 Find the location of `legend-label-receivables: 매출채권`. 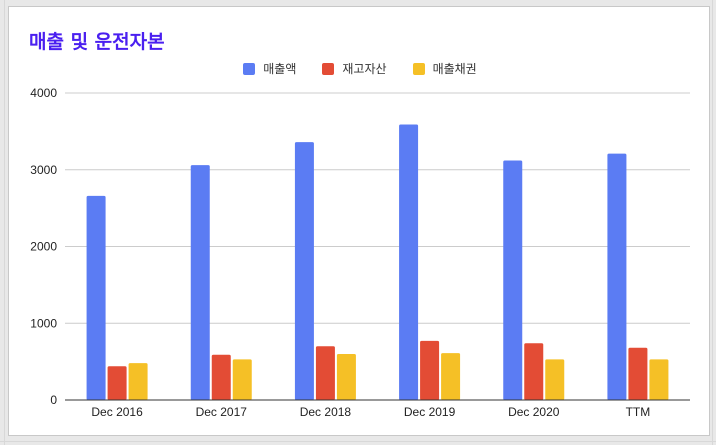

legend-label-receivables: 매출채권 is located at coordinates (454, 69).